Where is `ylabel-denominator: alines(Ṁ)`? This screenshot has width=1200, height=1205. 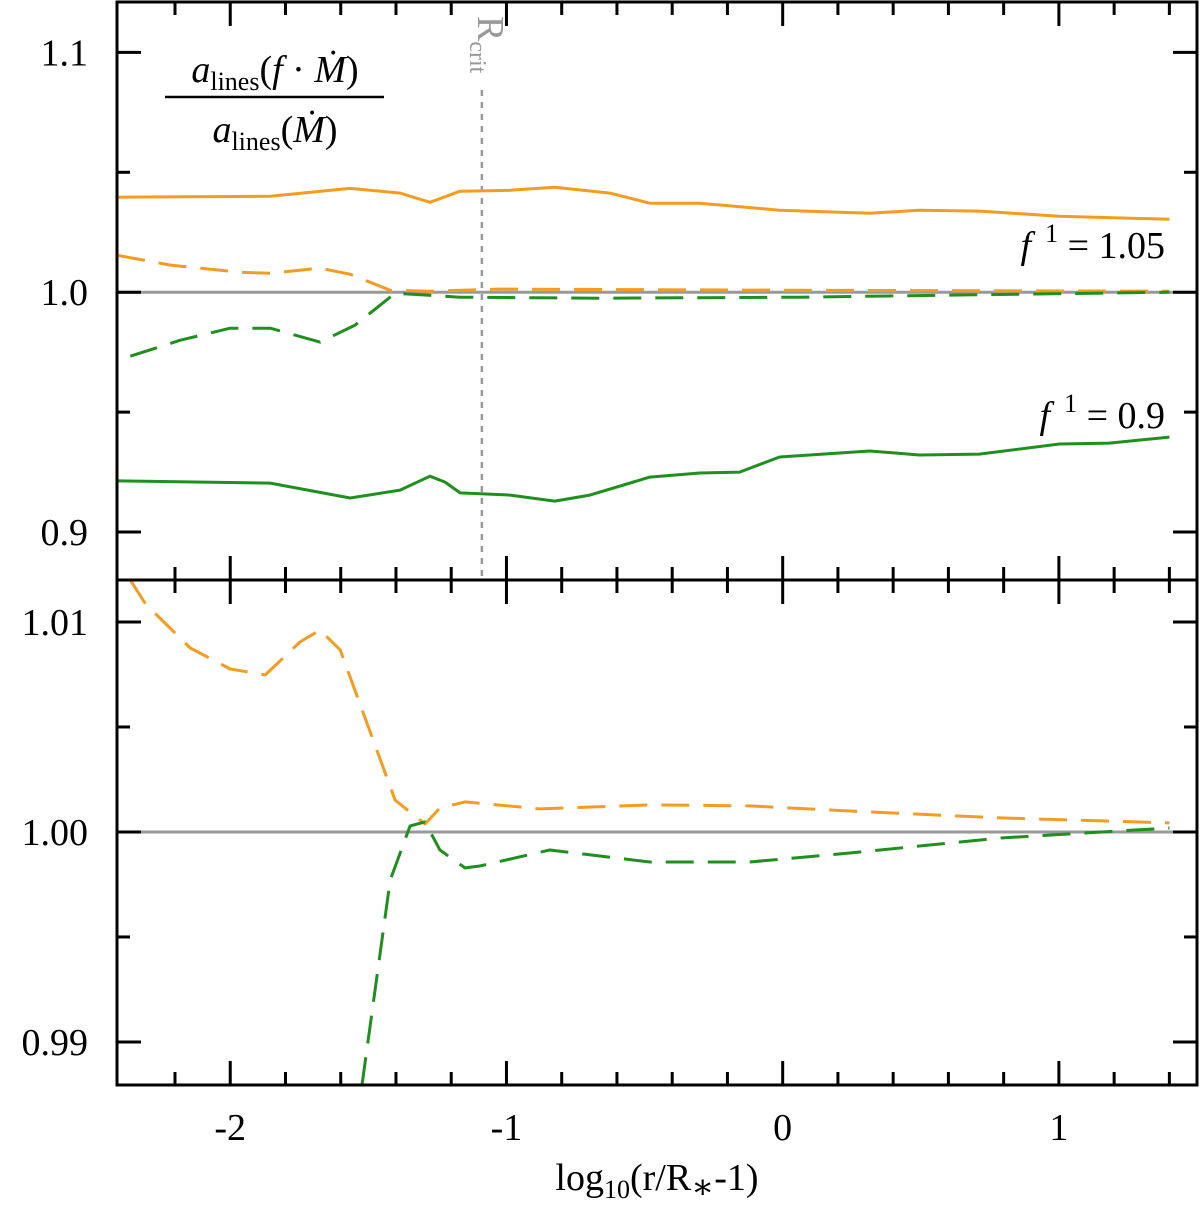
ylabel-denominator: alines(Ṁ) is located at coordinates (274, 132).